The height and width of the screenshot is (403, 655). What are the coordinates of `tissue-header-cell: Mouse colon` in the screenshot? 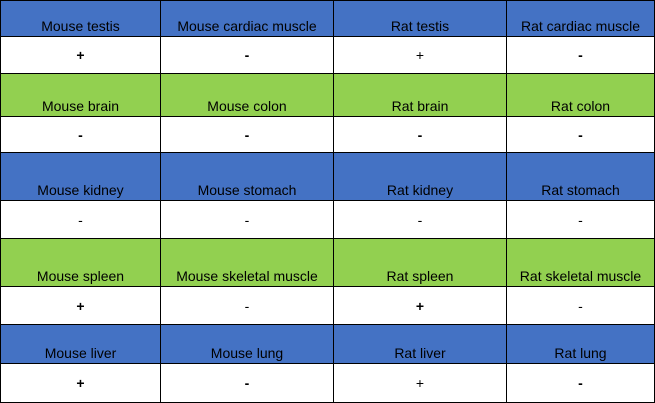 It's located at (247, 95).